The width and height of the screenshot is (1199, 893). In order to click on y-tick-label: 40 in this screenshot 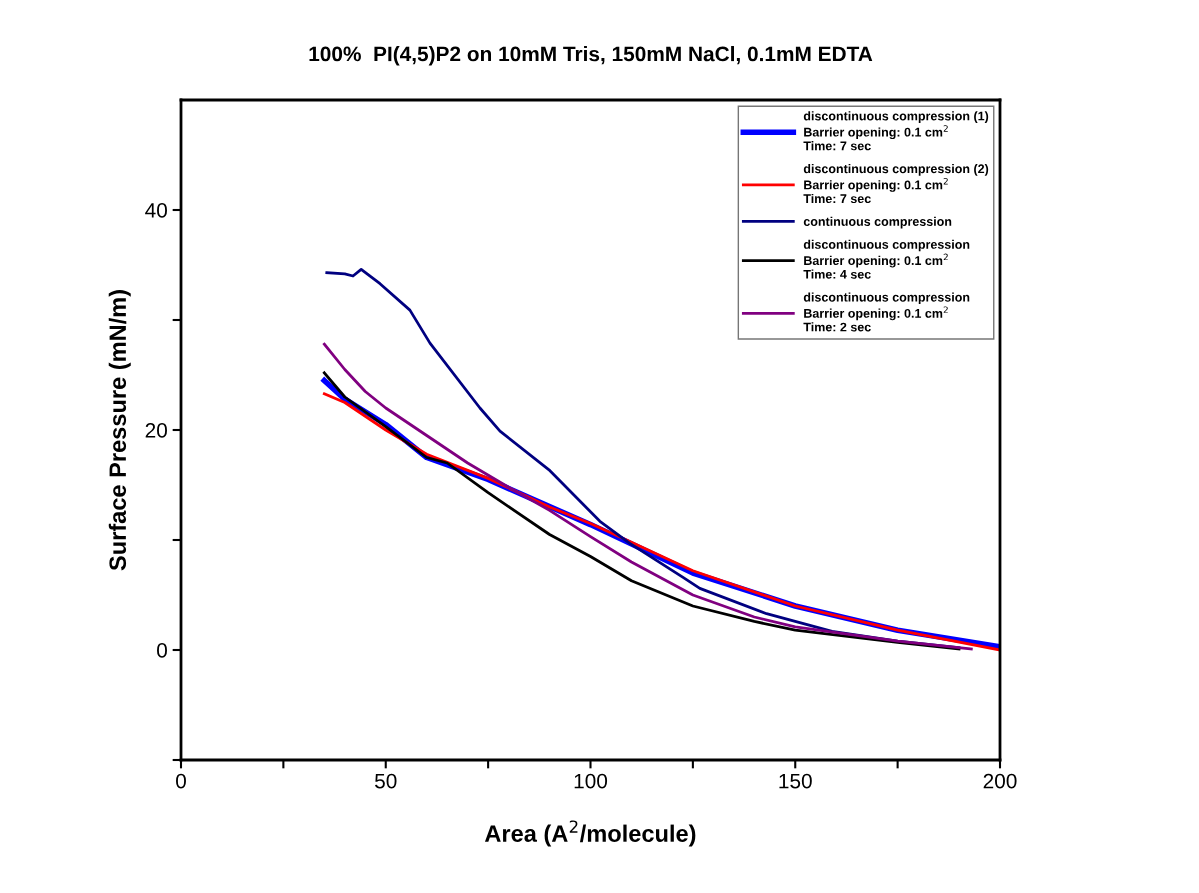, I will do `click(156, 210)`.